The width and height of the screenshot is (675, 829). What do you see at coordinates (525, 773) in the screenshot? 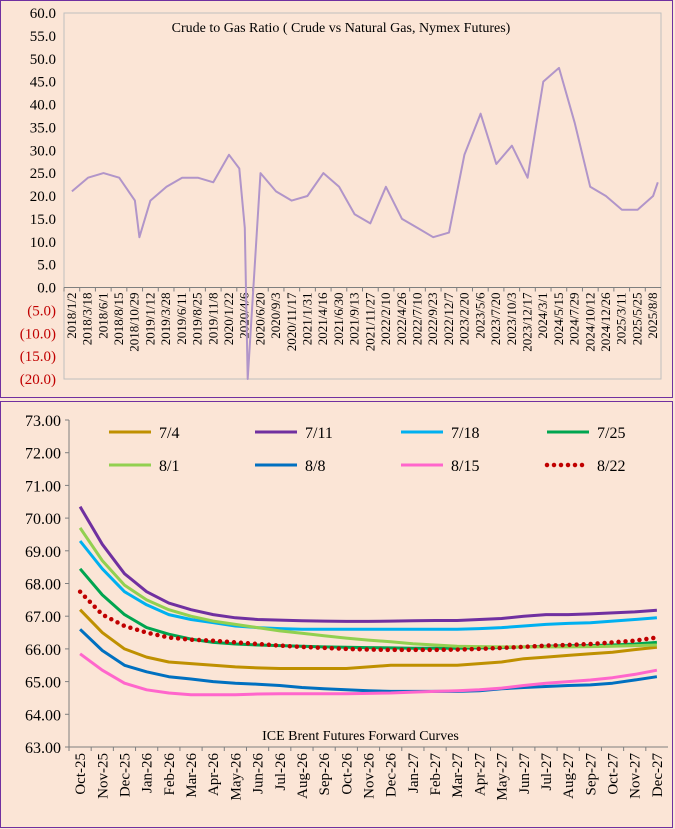
I see `x-tick-label: Jun-27` at bounding box center [525, 773].